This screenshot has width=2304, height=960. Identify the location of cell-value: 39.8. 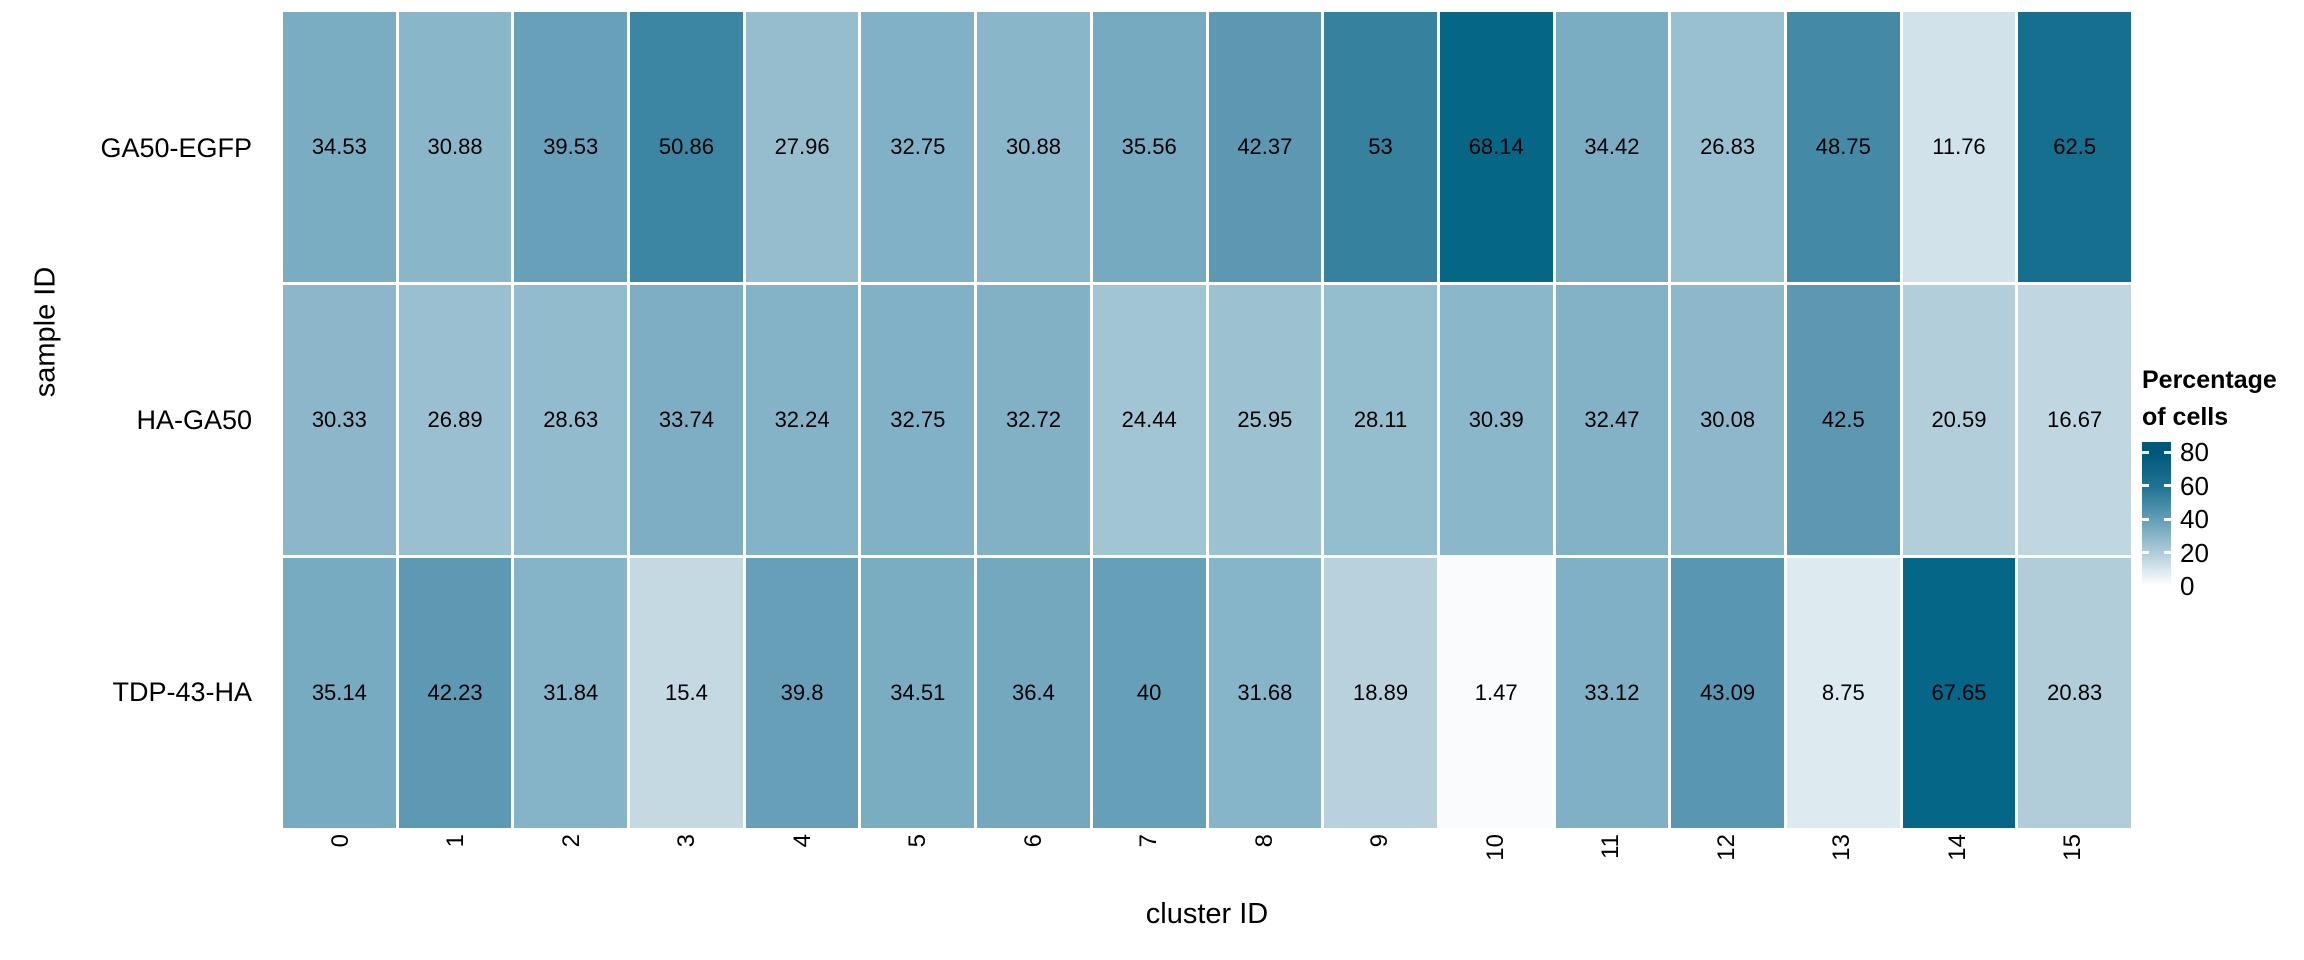
(802, 692).